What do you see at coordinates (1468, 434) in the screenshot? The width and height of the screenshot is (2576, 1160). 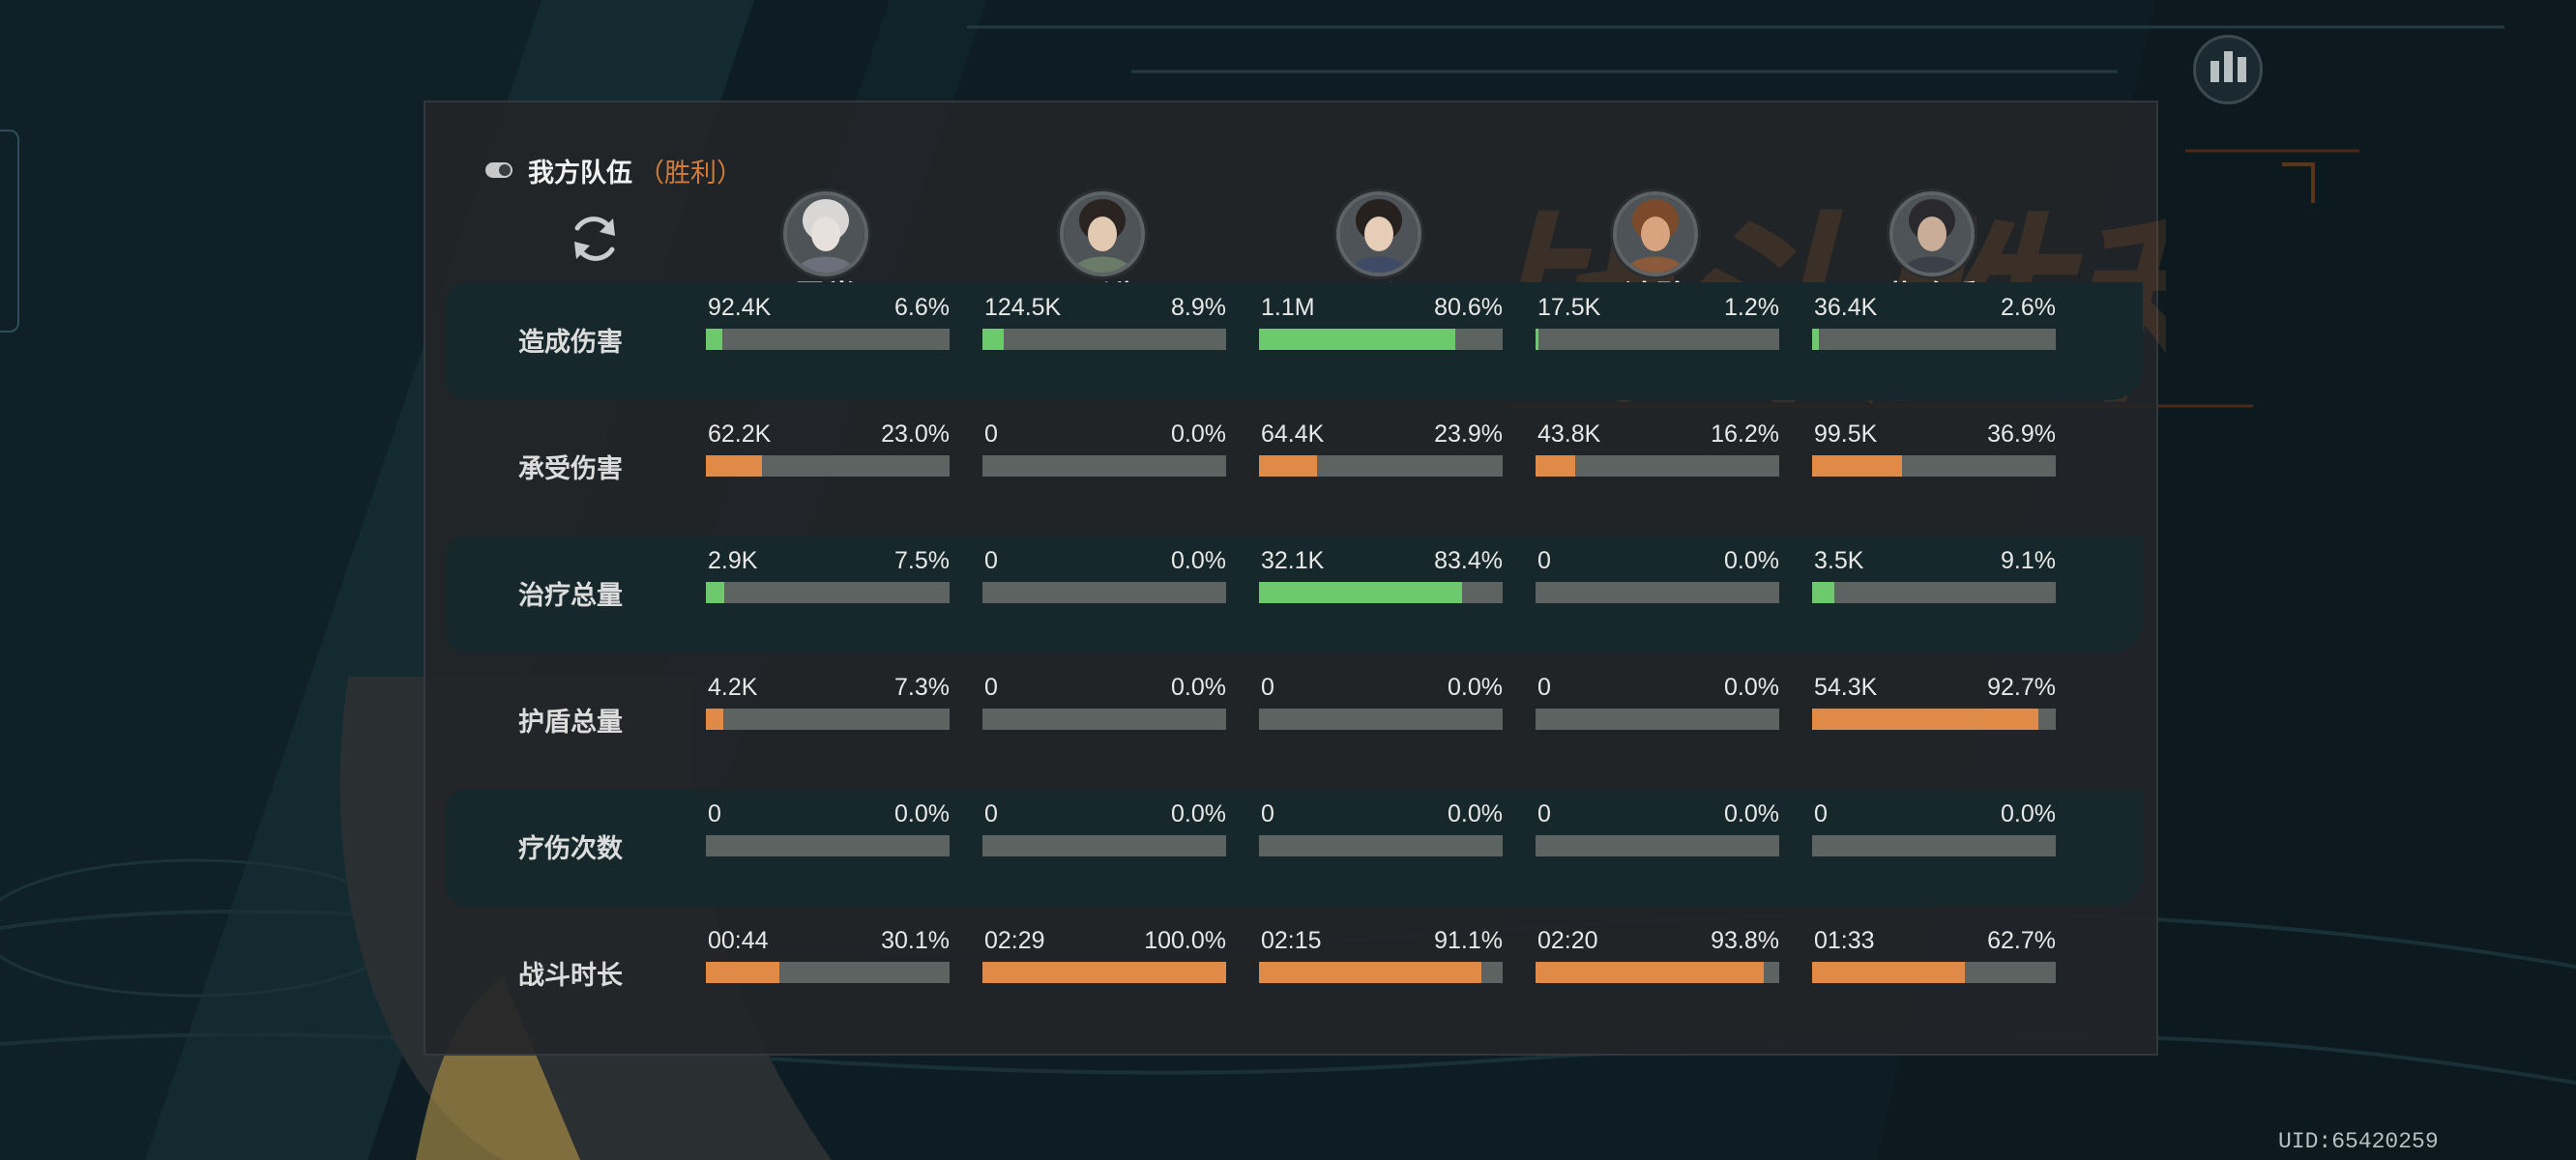 I see `stat-percent: 23.9%` at bounding box center [1468, 434].